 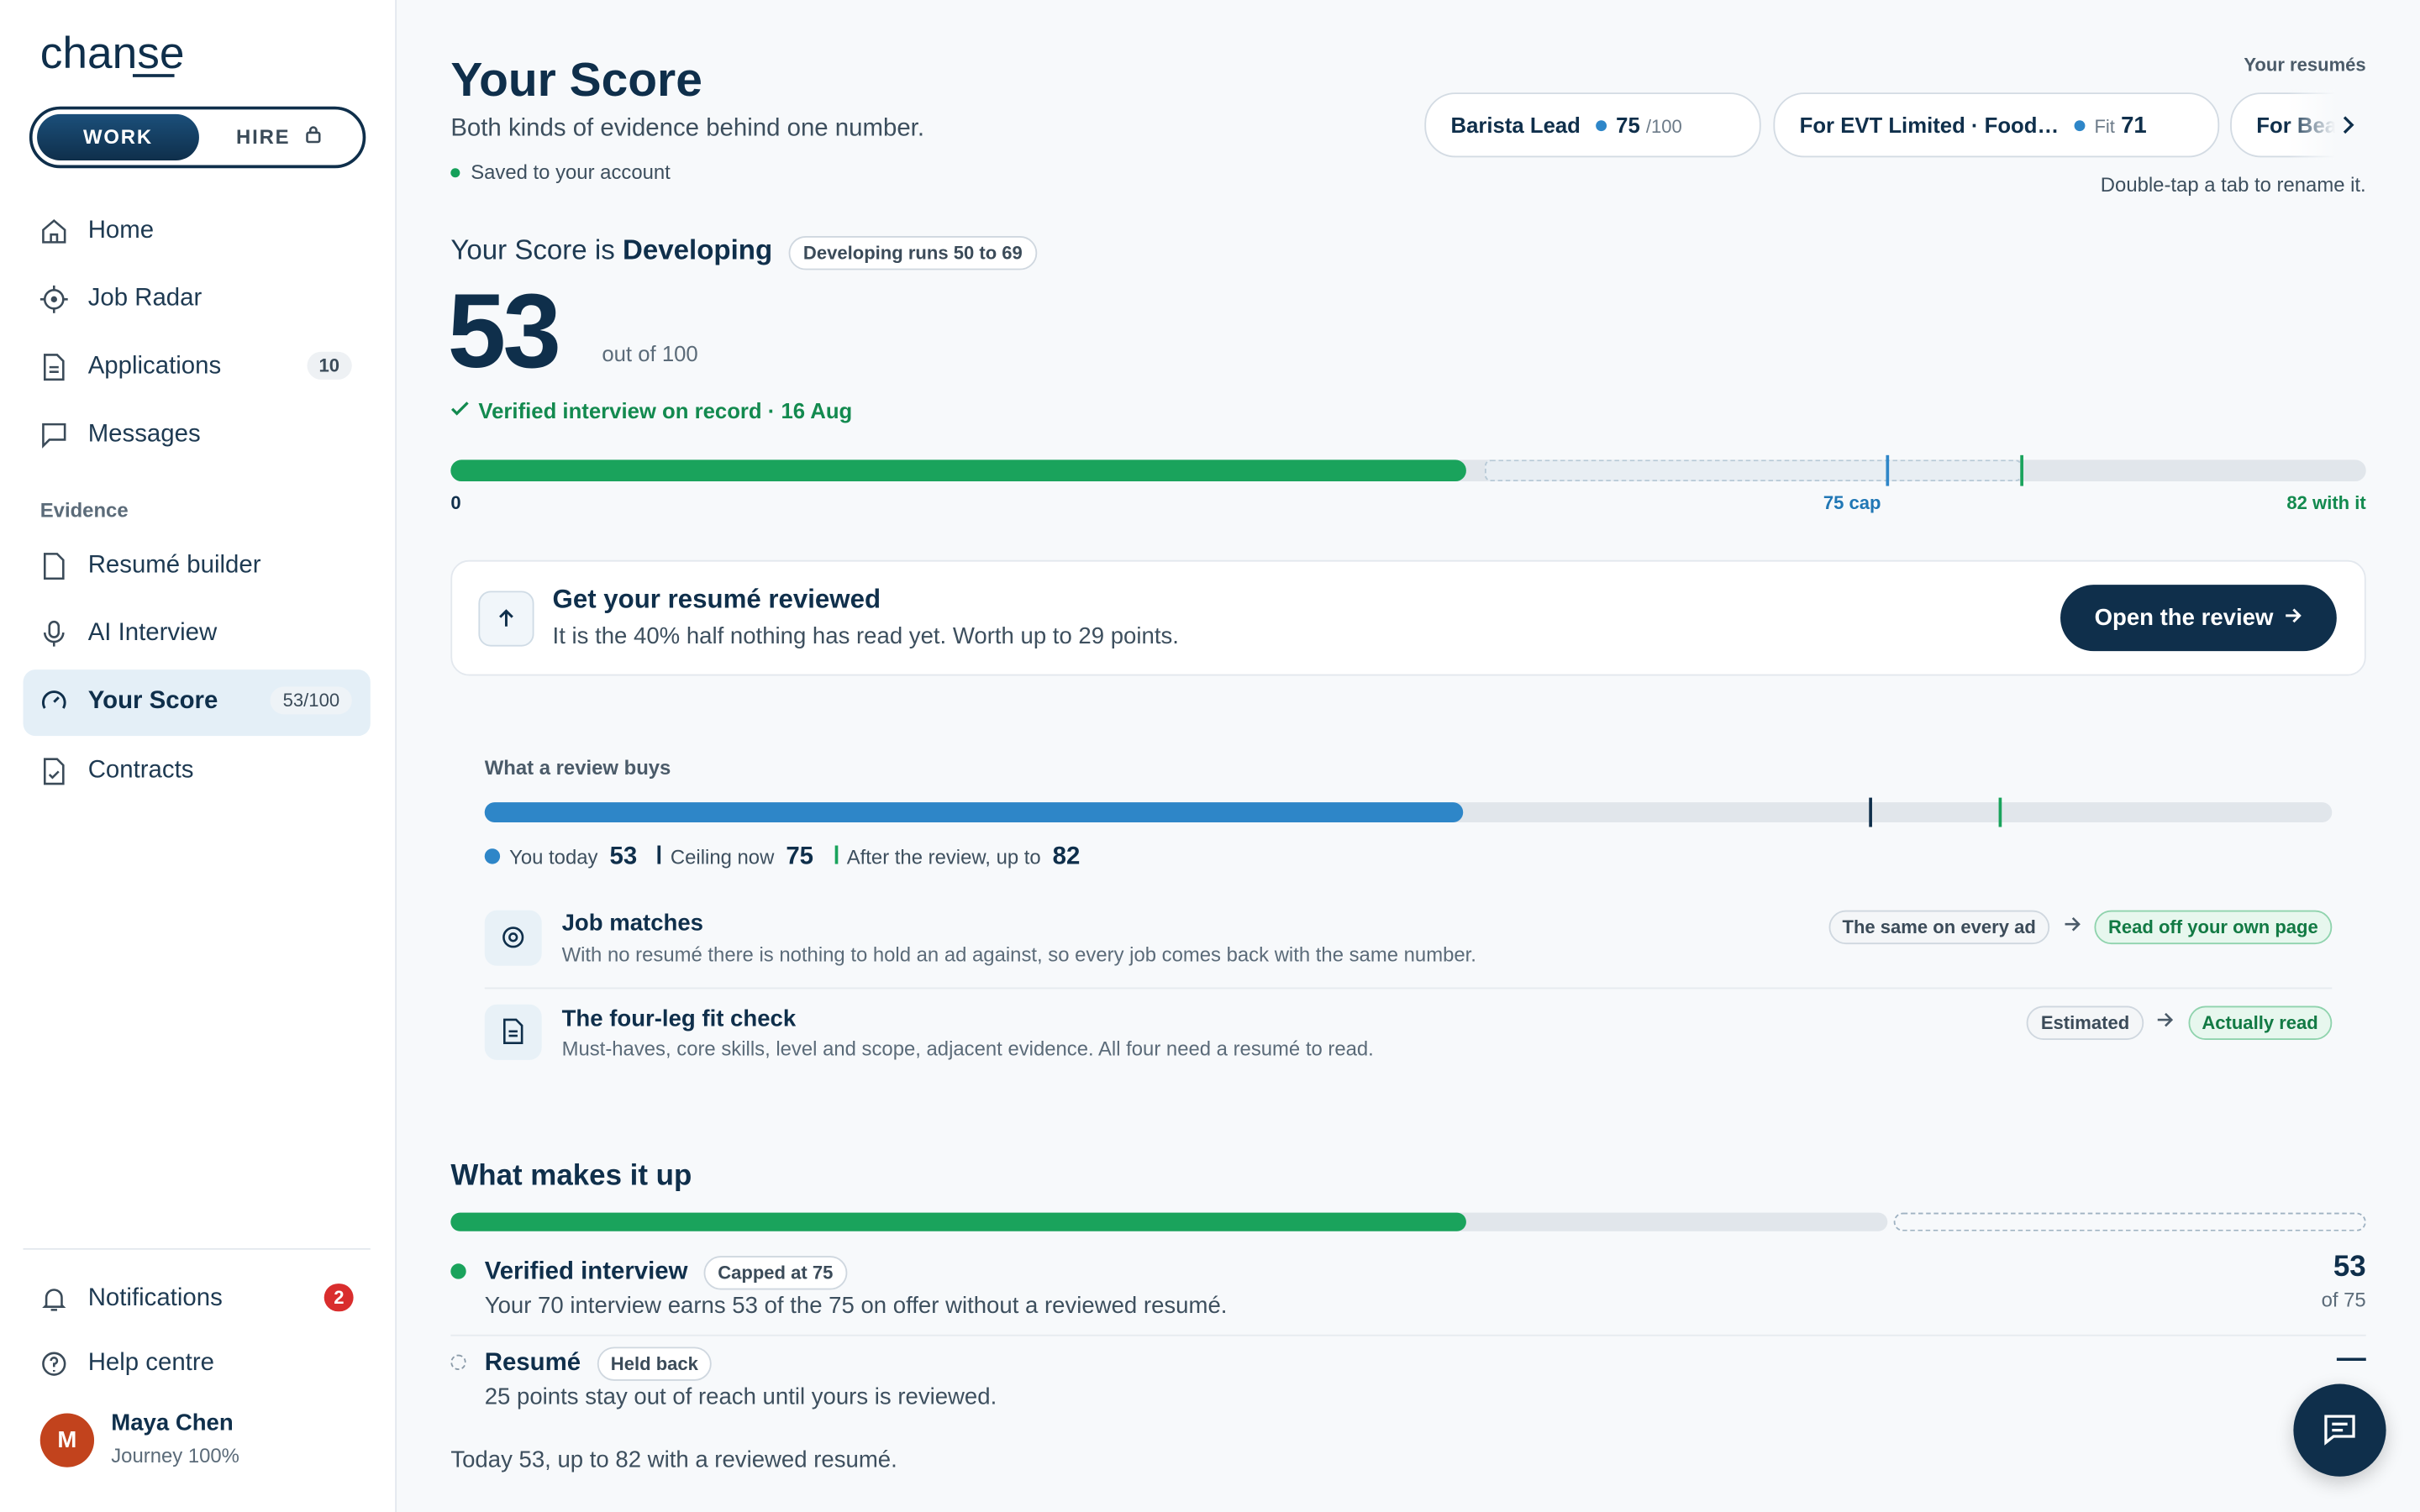 I want to click on tab-dot, so click(x=2080, y=126).